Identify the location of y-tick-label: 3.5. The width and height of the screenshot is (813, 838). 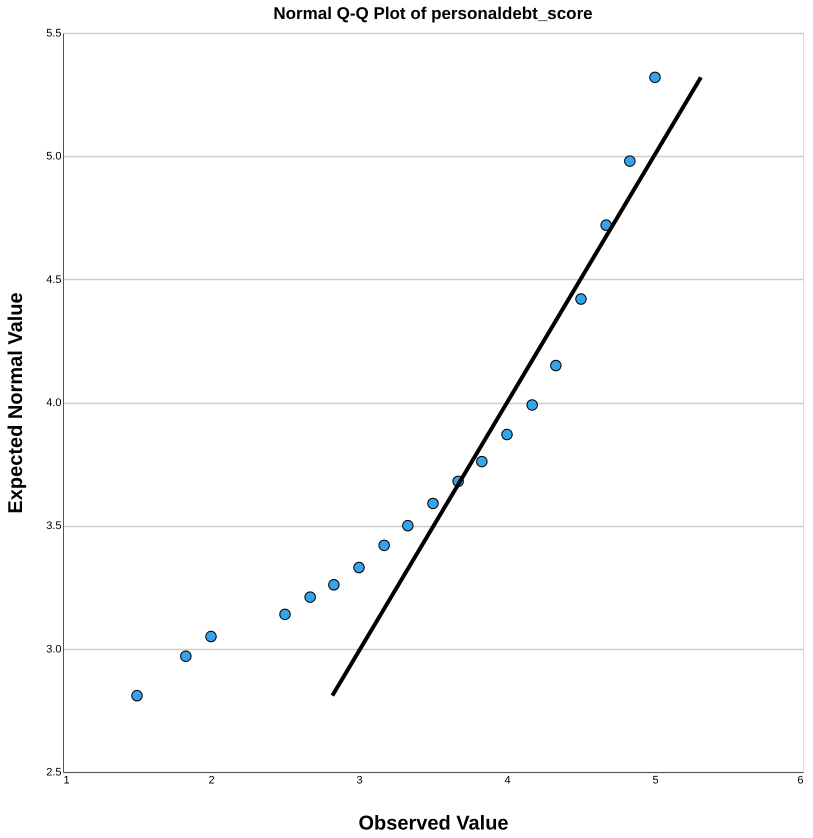
(54, 526).